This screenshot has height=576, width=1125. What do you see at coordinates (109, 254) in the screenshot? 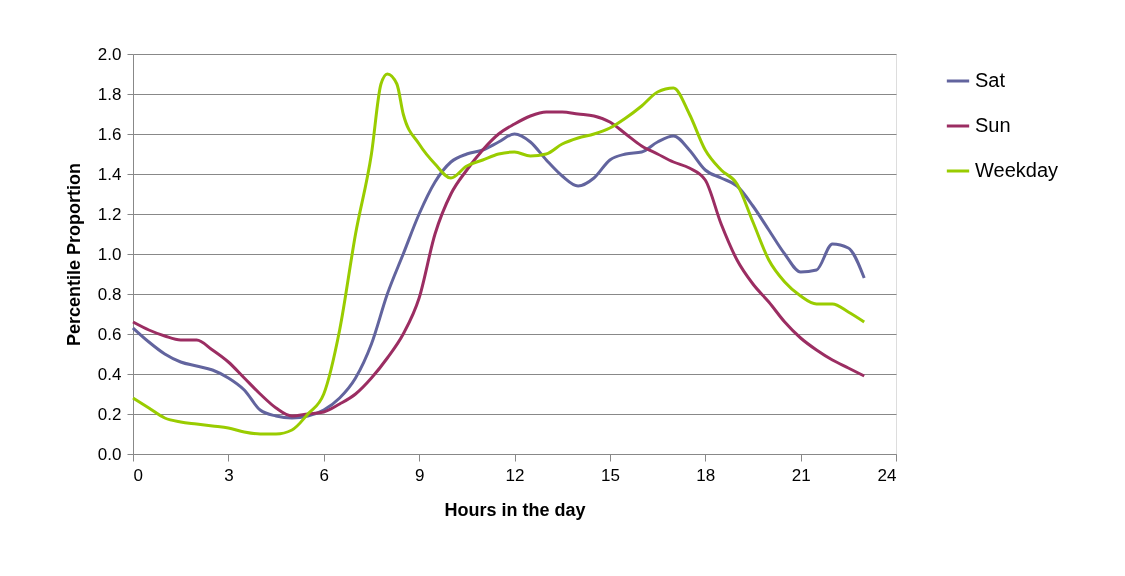
I see `y-tick-label: 1.0` at bounding box center [109, 254].